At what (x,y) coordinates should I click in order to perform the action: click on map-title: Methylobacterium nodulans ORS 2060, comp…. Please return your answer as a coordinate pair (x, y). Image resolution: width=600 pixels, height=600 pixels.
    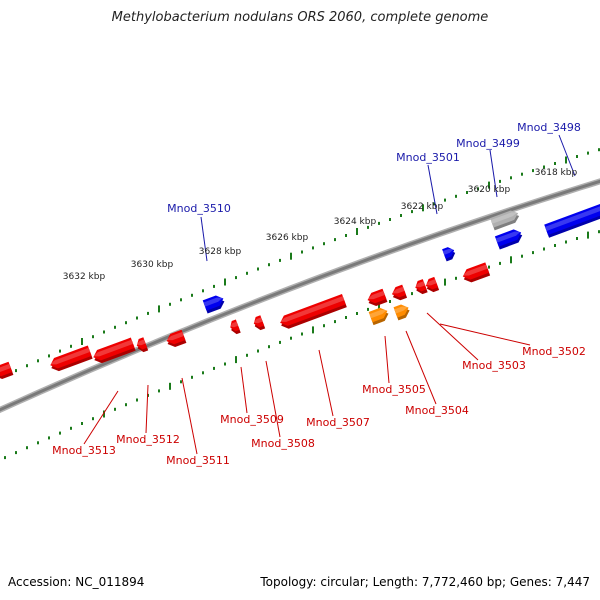
    Looking at the image, I should click on (300, 17).